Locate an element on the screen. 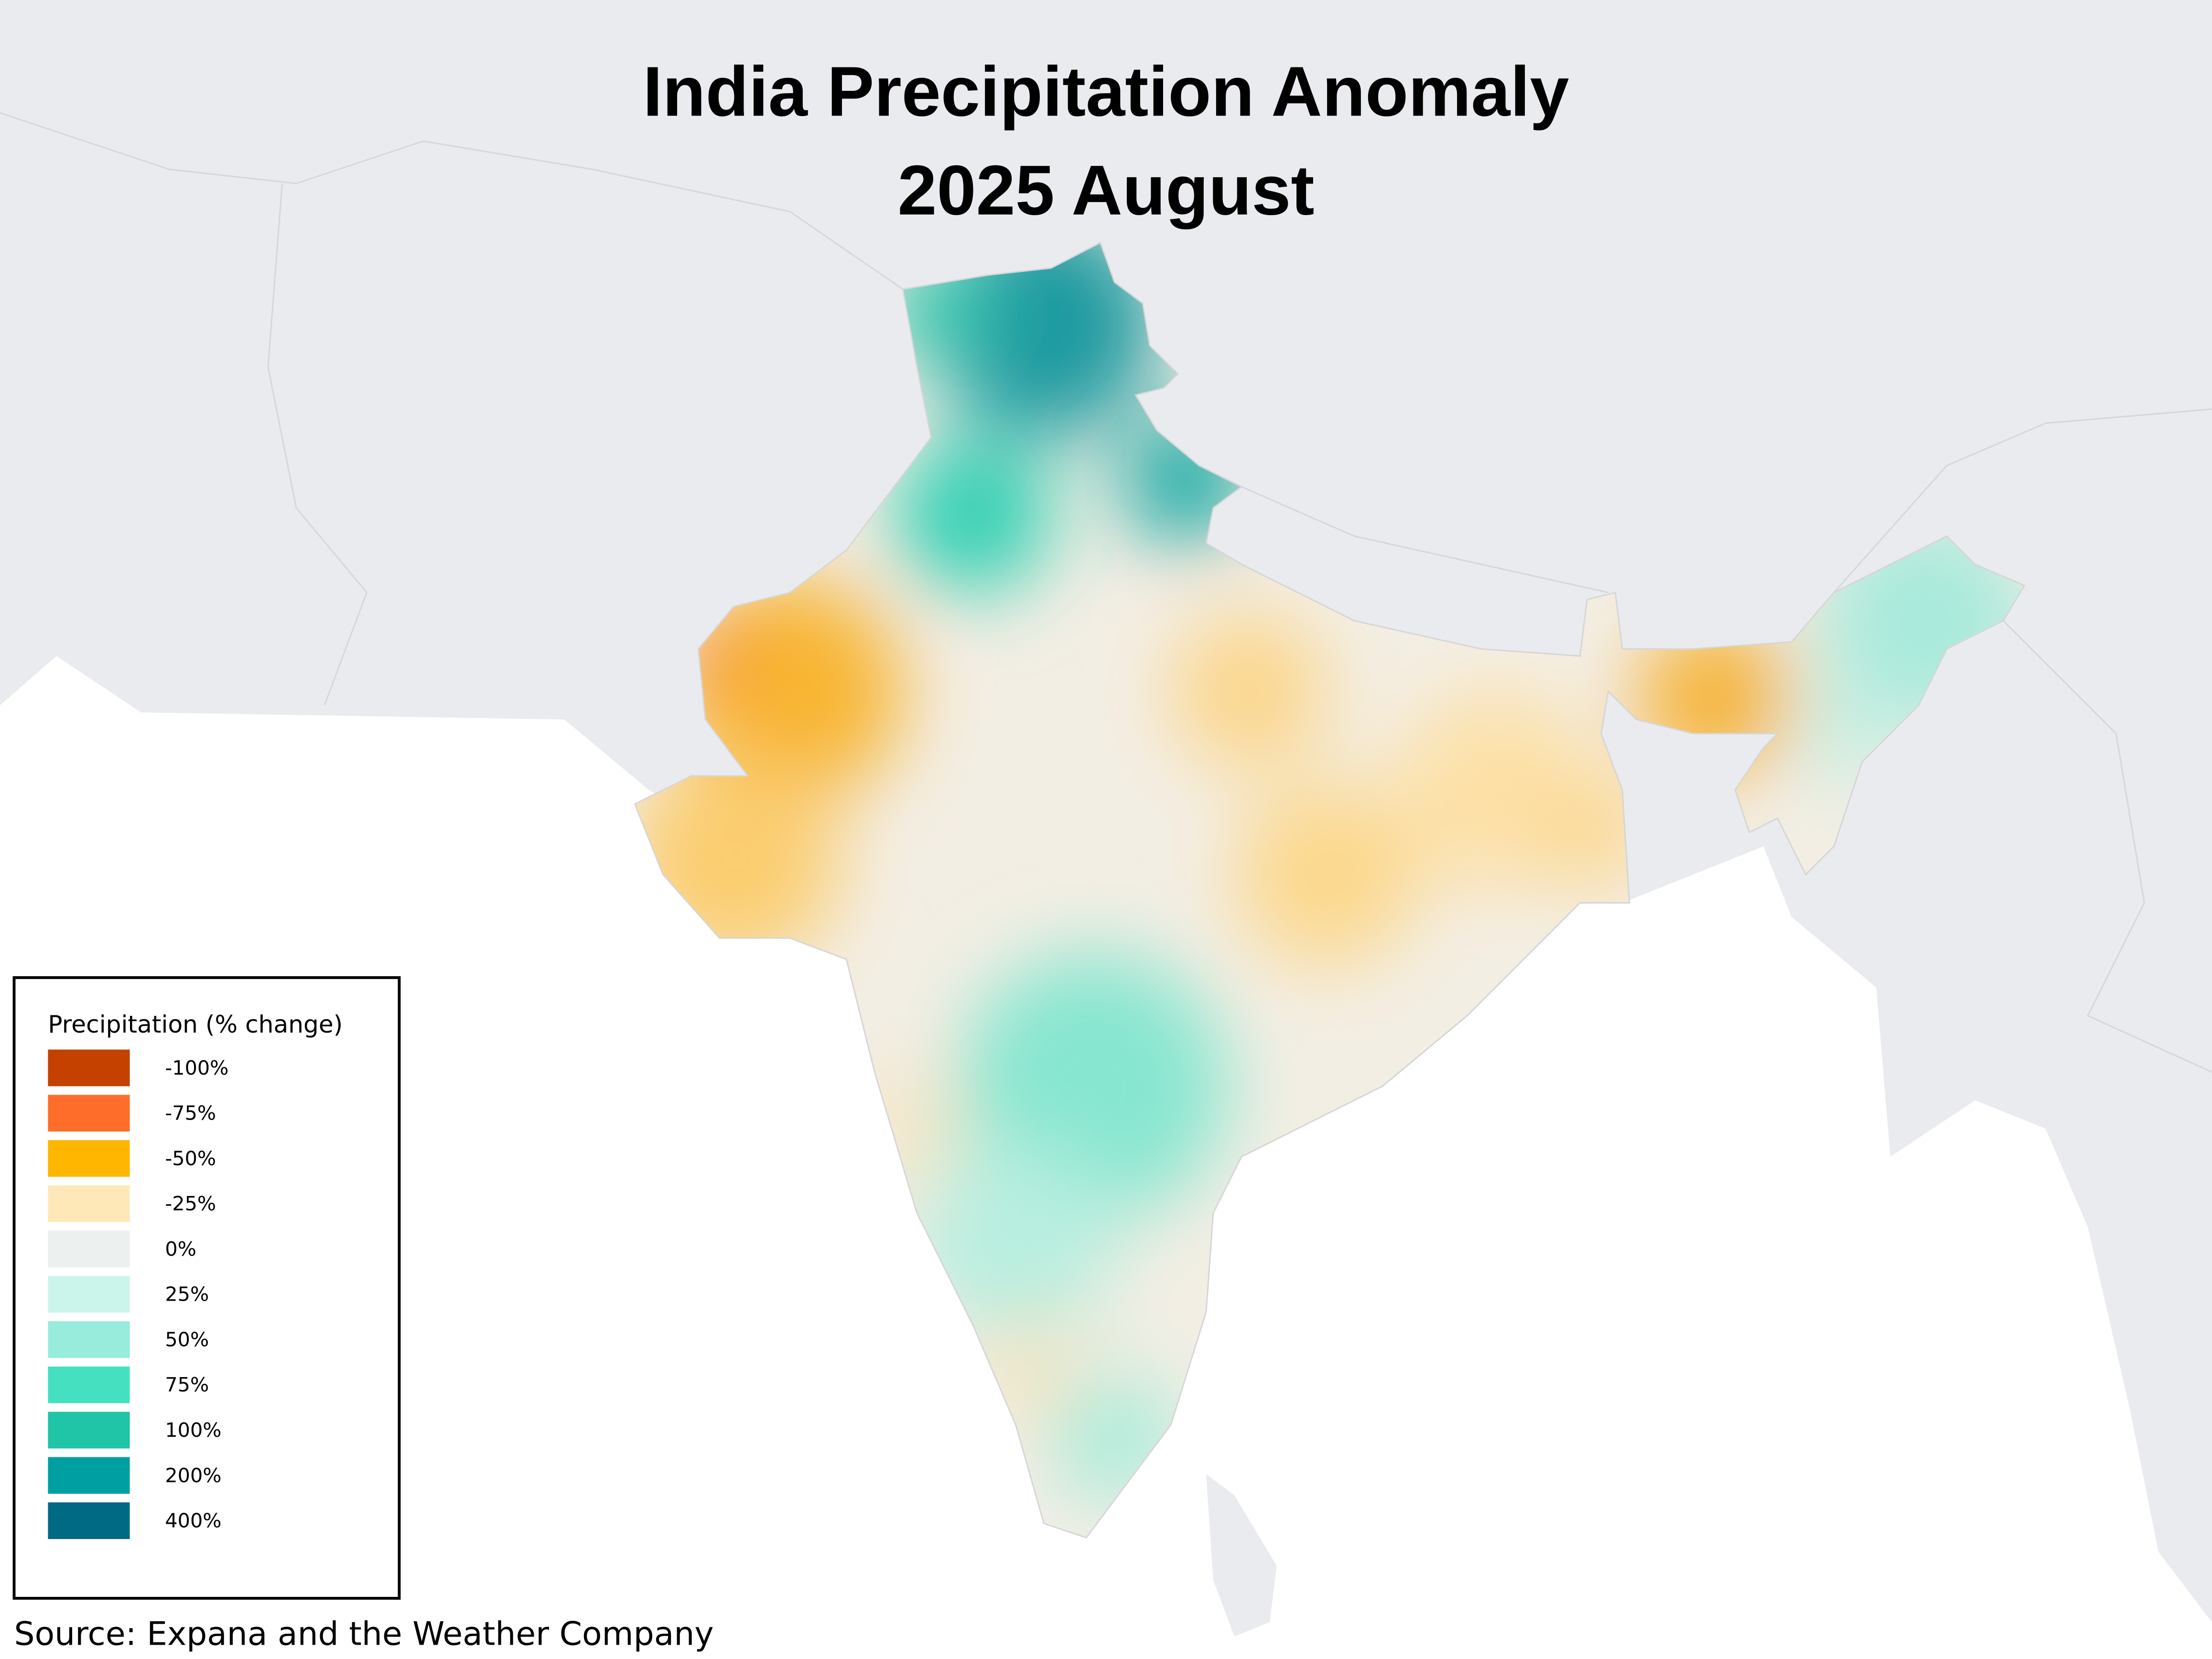 The image size is (2212, 1659). legend-label: -50% is located at coordinates (191, 1158).